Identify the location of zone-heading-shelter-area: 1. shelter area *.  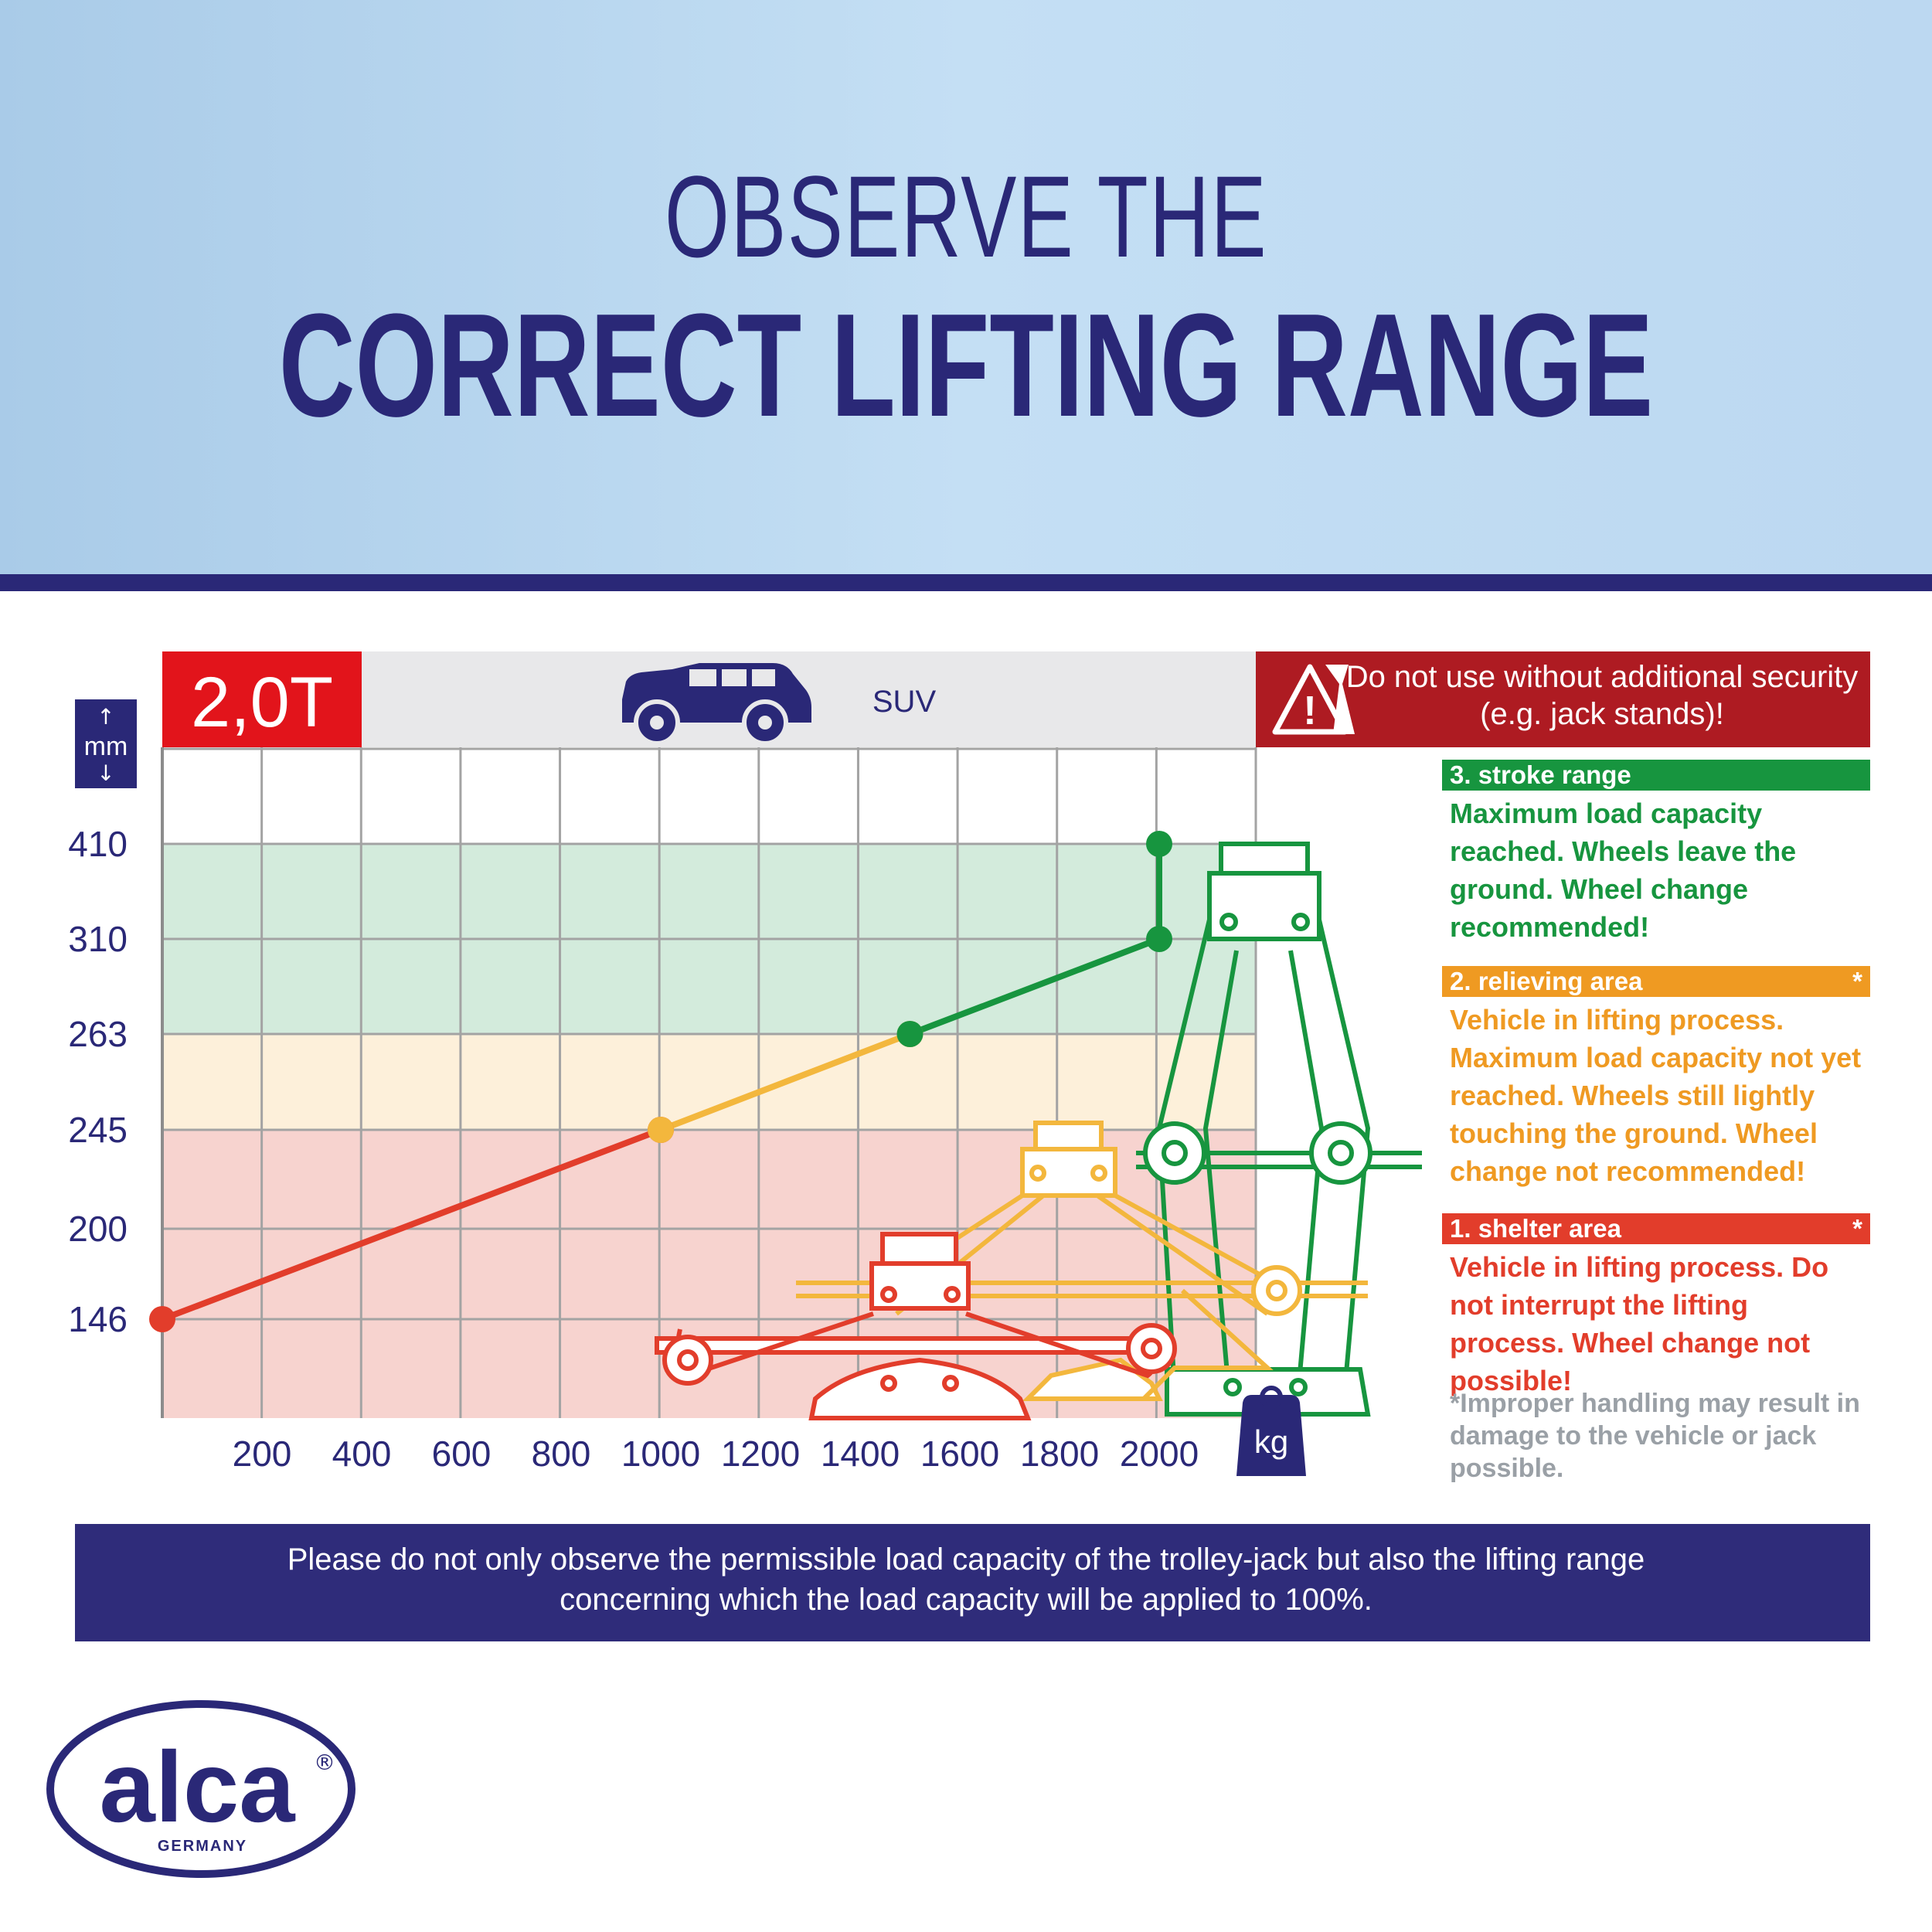
(1656, 1228).